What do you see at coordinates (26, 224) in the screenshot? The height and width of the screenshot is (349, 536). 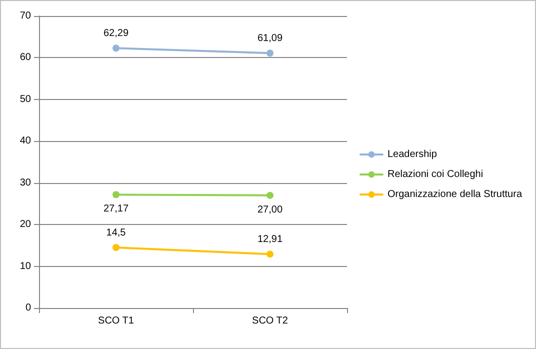 I see `y-tick-label: 20` at bounding box center [26, 224].